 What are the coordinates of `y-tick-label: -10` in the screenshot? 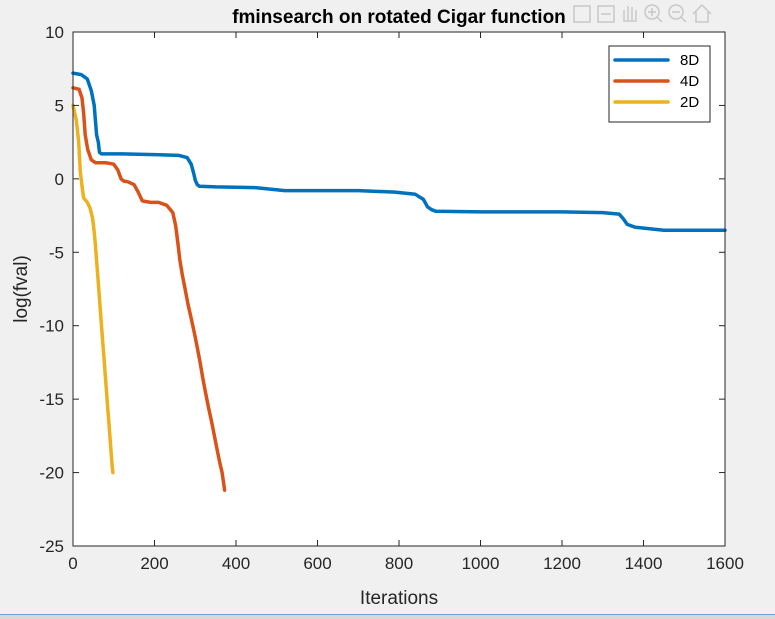 It's located at (51, 326).